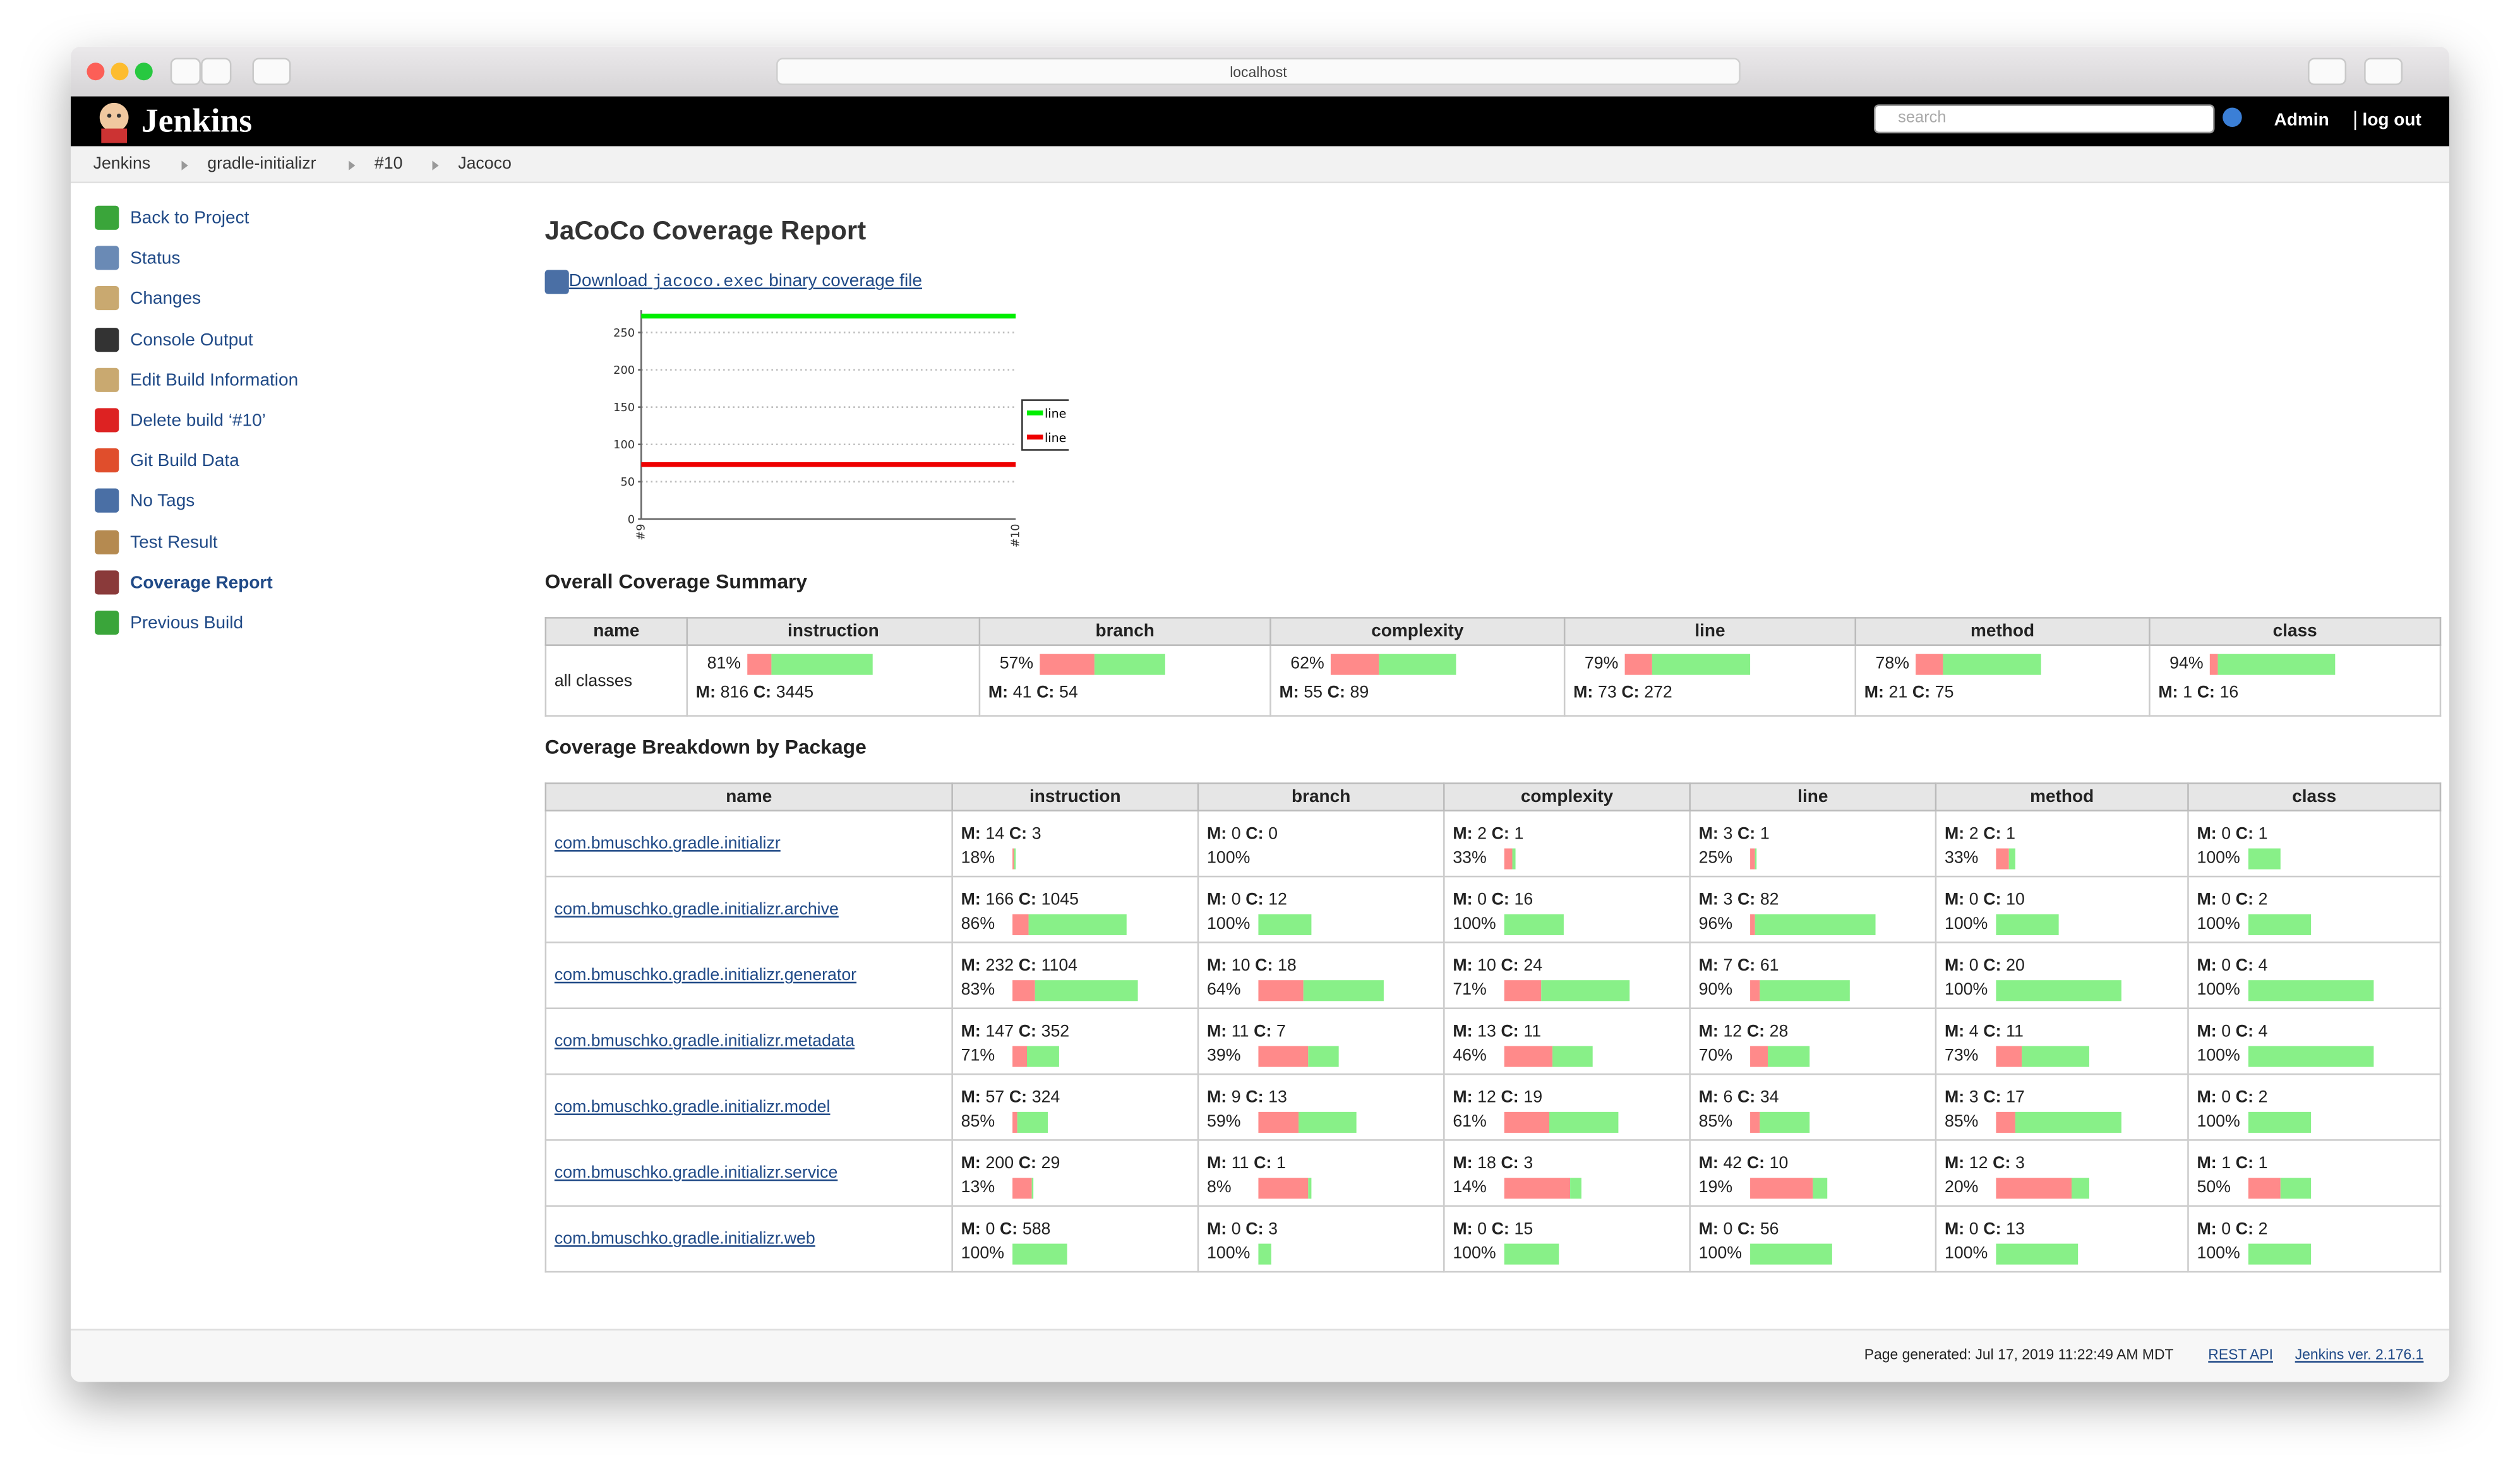 The image size is (2520, 1477). I want to click on covered-count: 4, so click(2263, 1031).